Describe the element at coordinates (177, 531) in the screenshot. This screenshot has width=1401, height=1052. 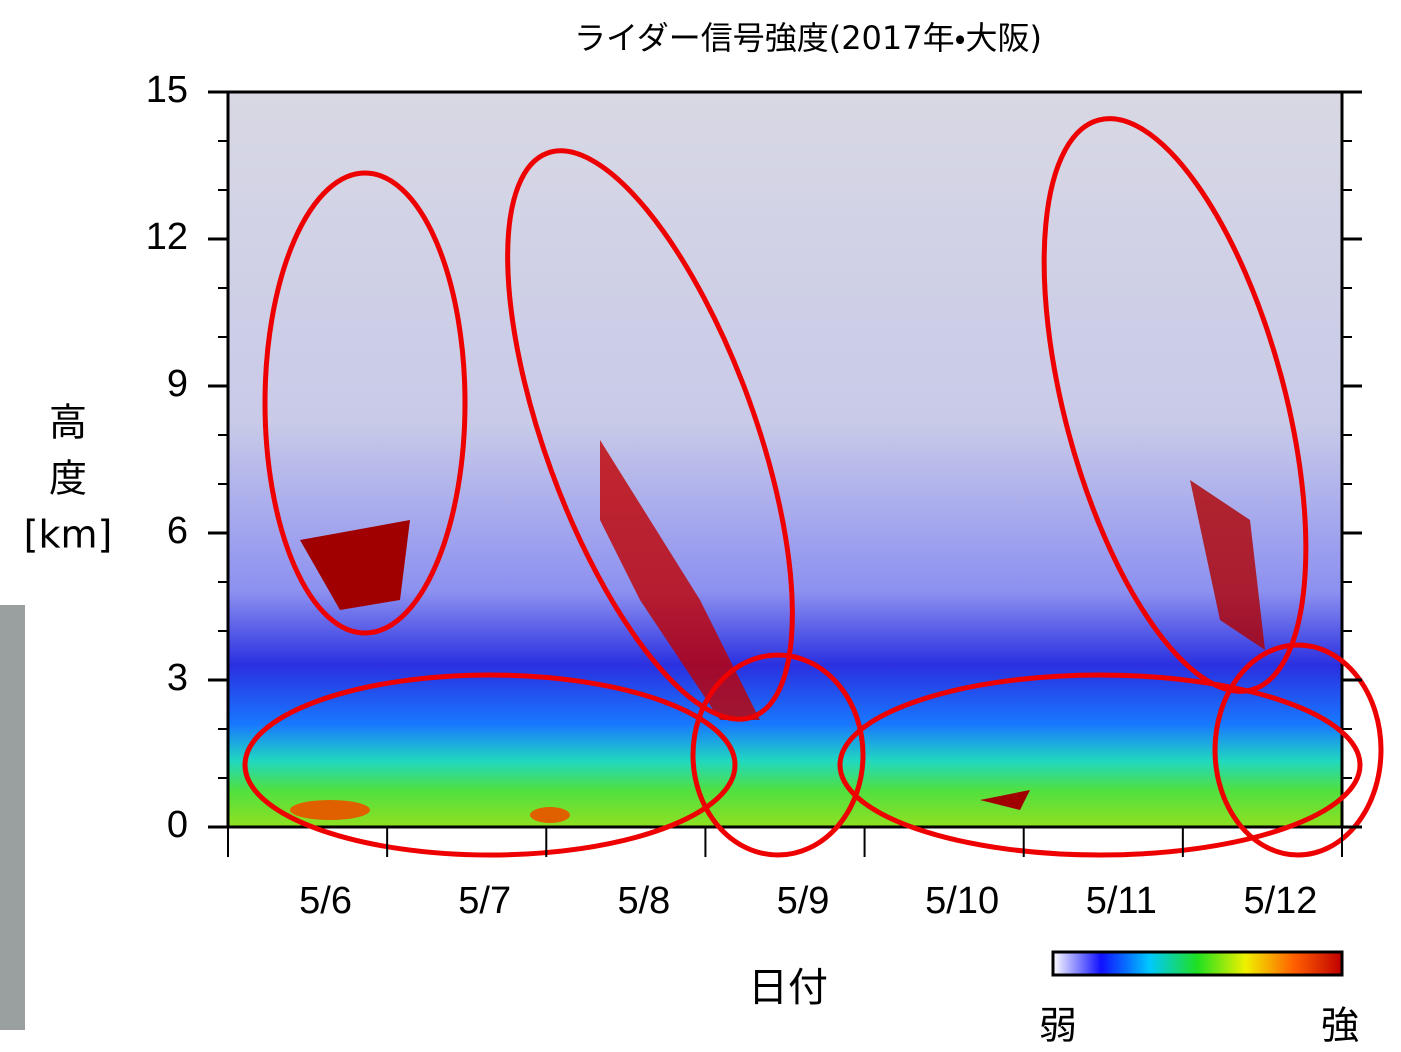
I see `y-tick-label: 6` at that location.